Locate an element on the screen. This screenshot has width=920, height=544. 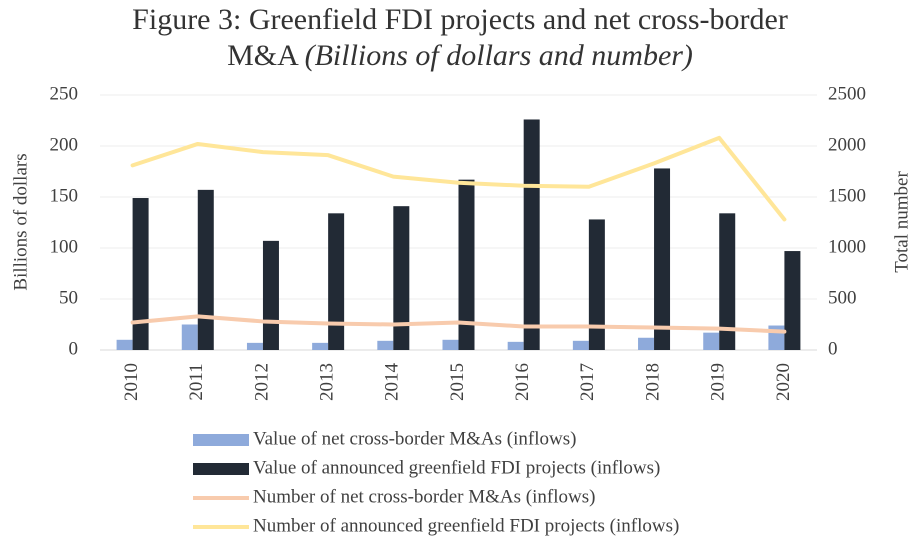
y2-tick-label: 2000 is located at coordinates (847, 144).